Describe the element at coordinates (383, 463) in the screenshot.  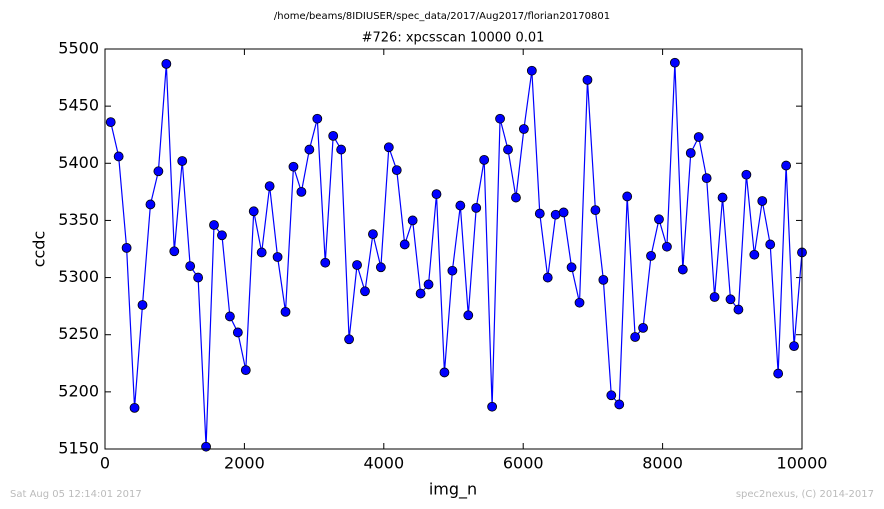
I see `x-tick-label: 4000` at that location.